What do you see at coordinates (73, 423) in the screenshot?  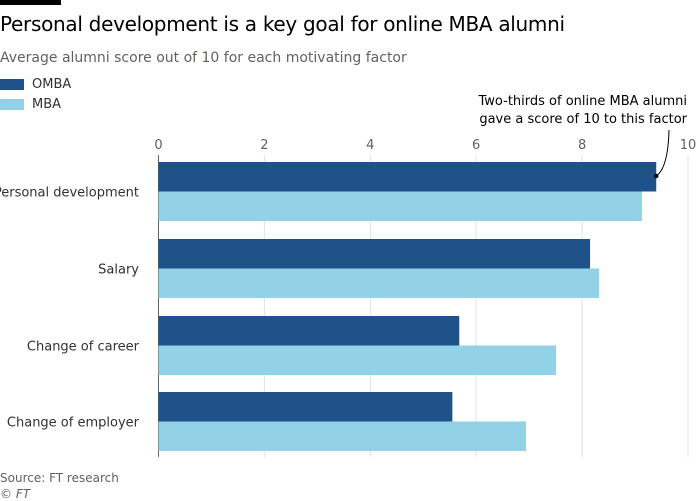 I see `category-label: Change of employer` at bounding box center [73, 423].